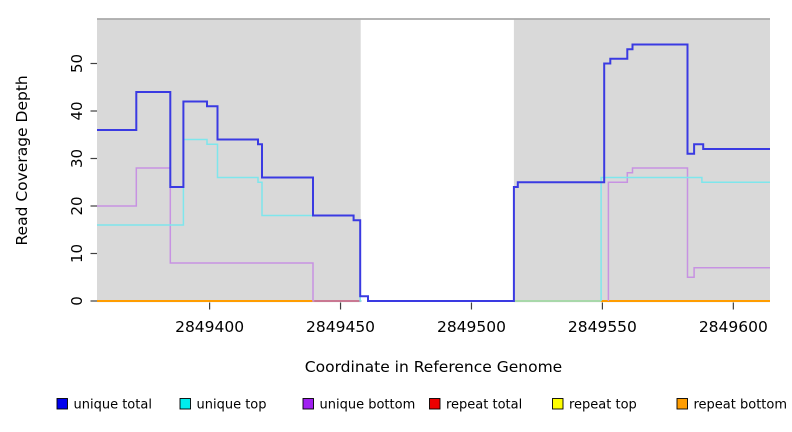 The width and height of the screenshot is (792, 432). Describe the element at coordinates (603, 405) in the screenshot. I see `legend-label-repeat-top: repeat top` at that location.